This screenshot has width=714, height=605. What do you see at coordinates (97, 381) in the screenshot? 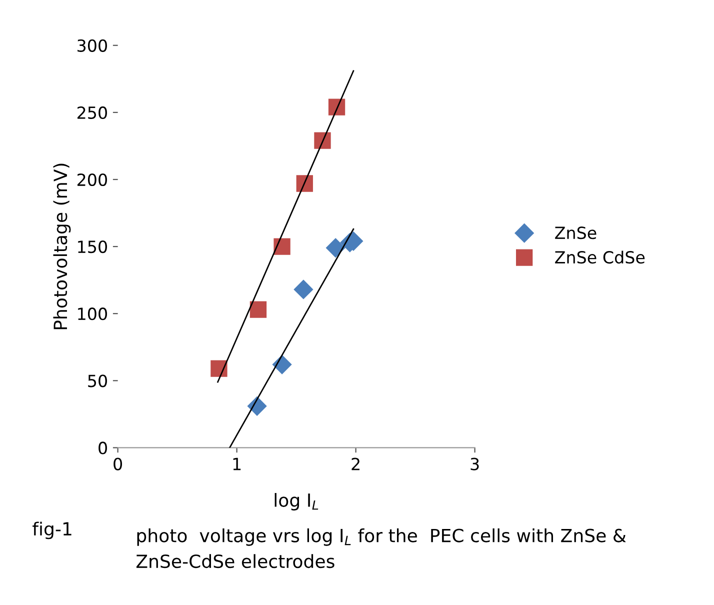
I see `y-tick-label: 50` at bounding box center [97, 381].